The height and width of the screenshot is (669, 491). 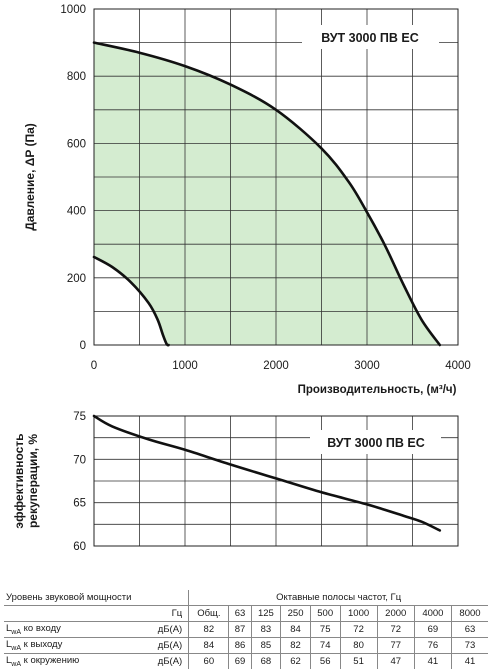 I want to click on row-label: LwA к выходу, so click(x=69, y=646).